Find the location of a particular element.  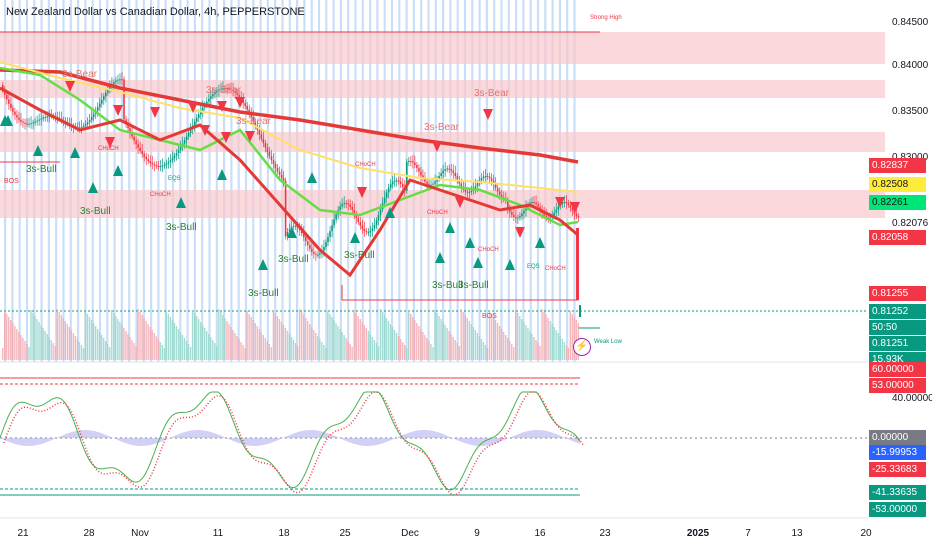

signal-label: EQS is located at coordinates (174, 179).